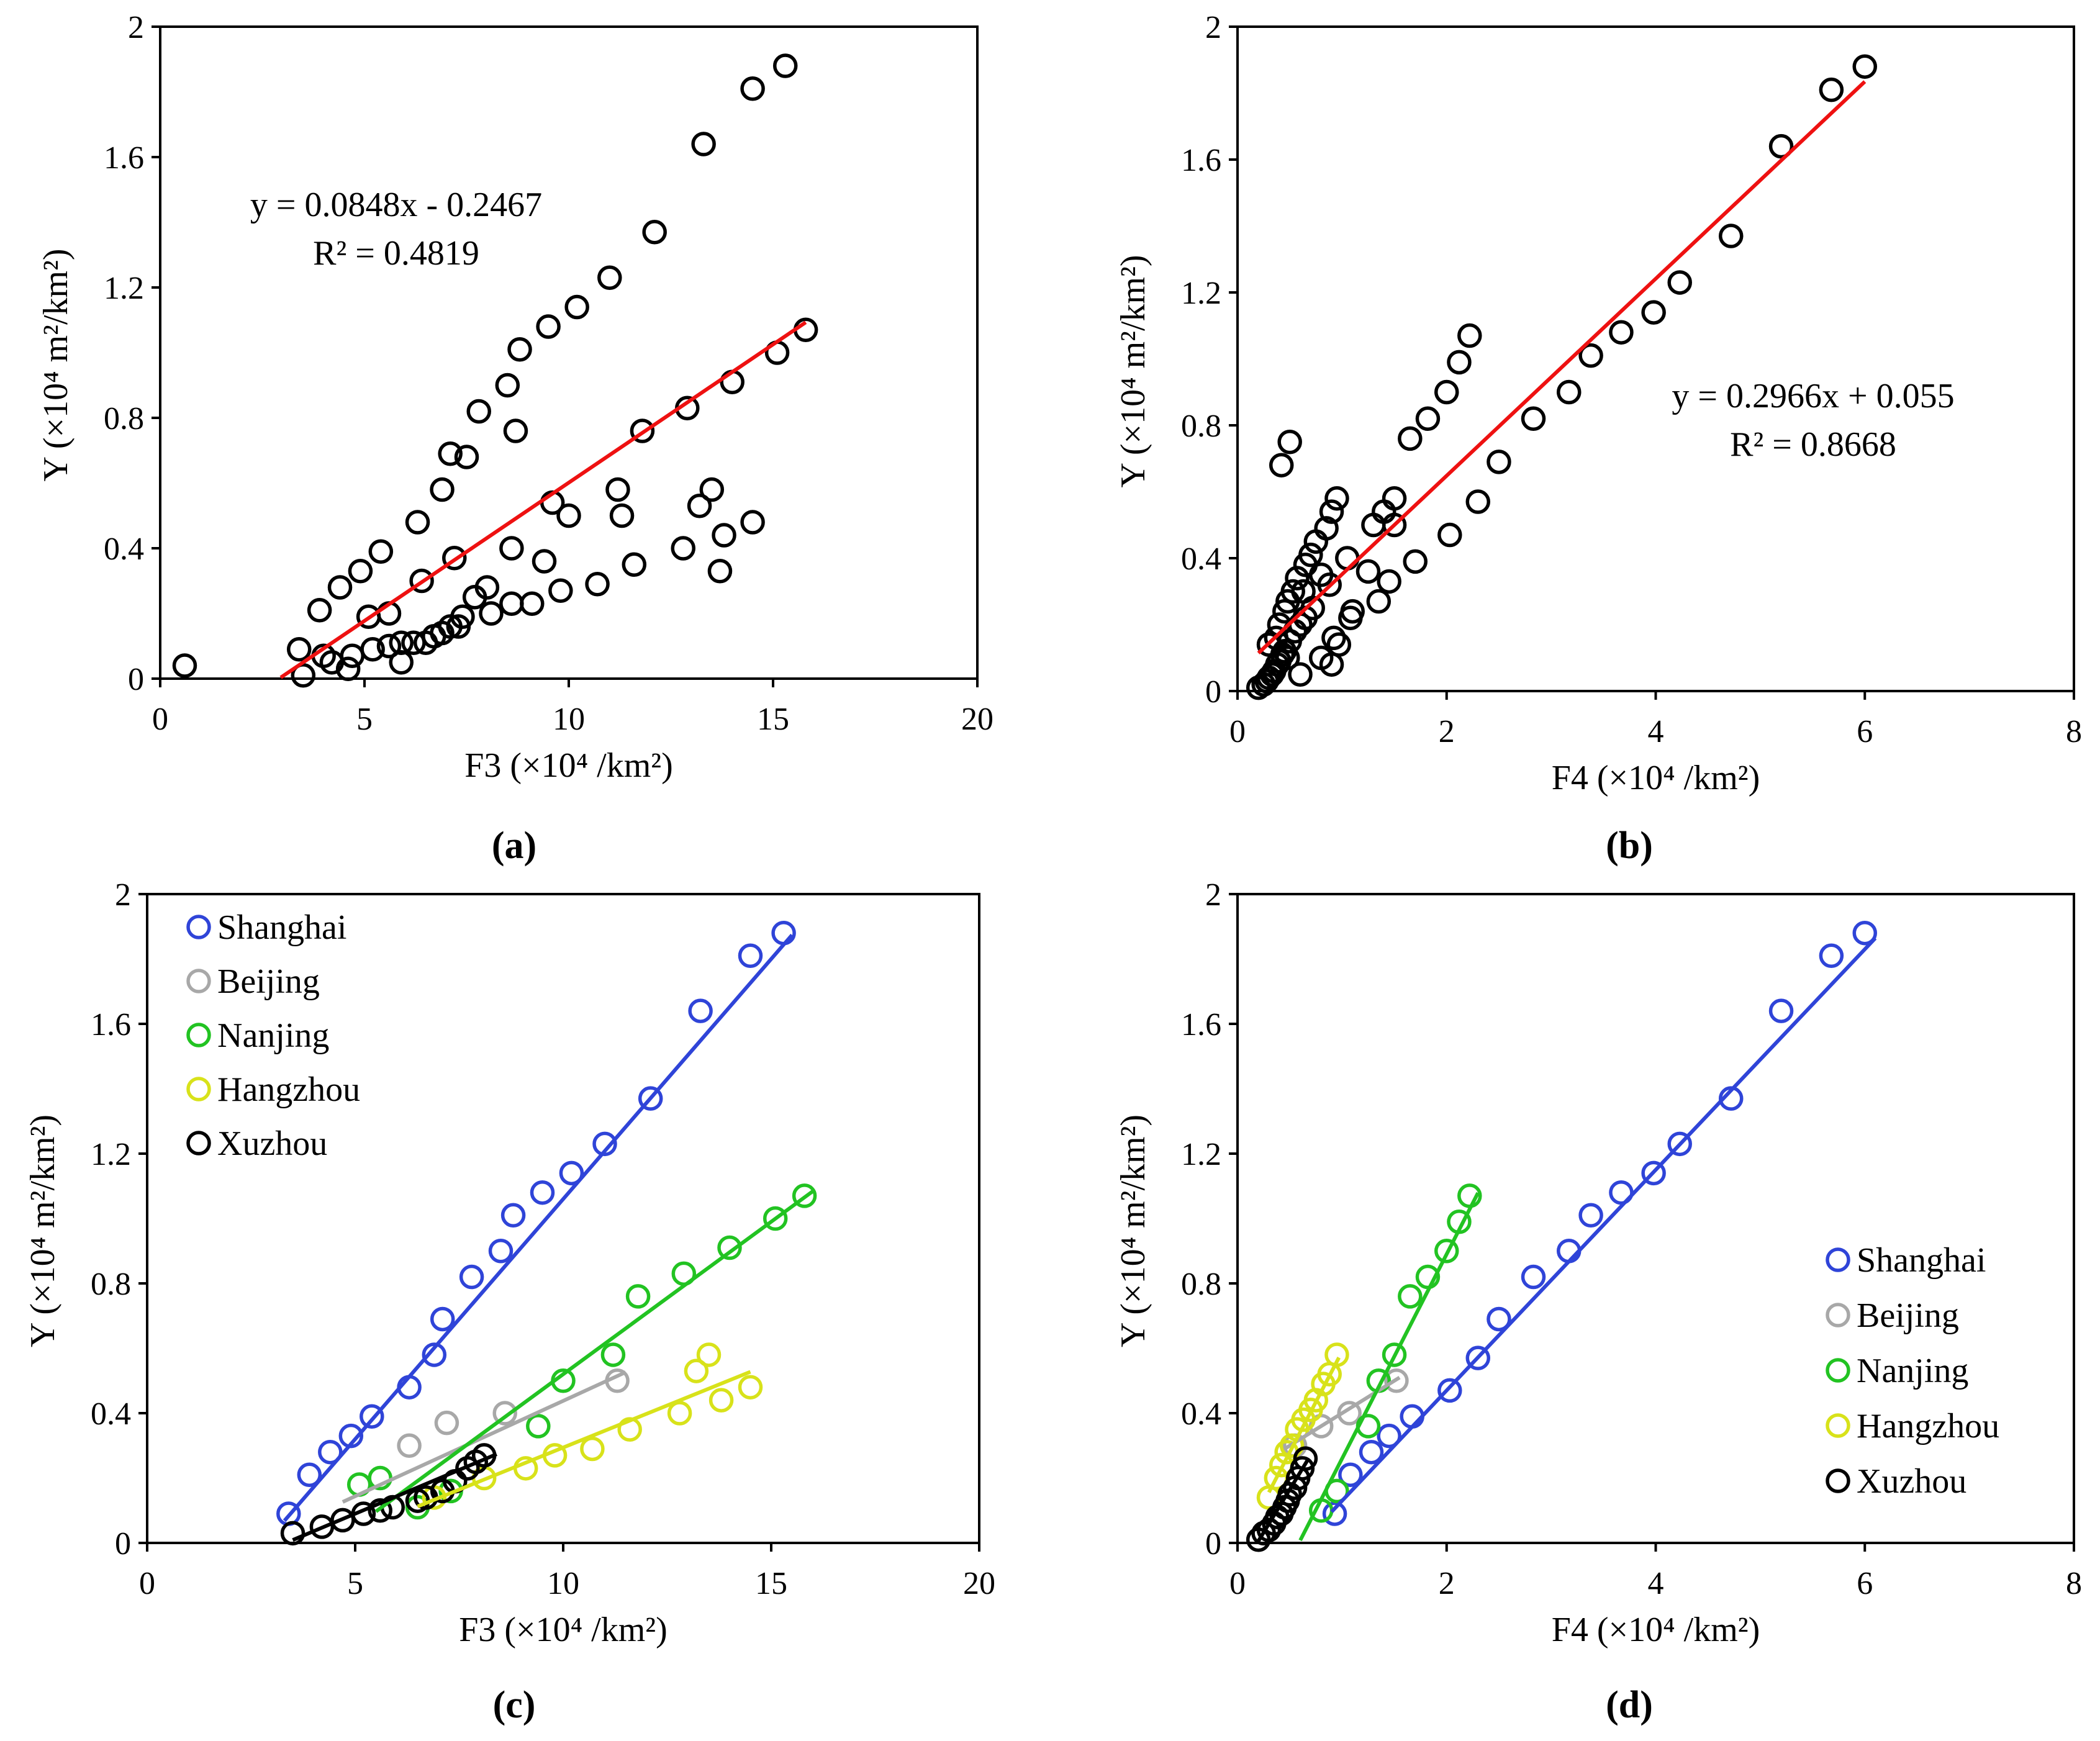  Describe the element at coordinates (124, 549) in the screenshot. I see `y-tick-label: 0.4` at that location.